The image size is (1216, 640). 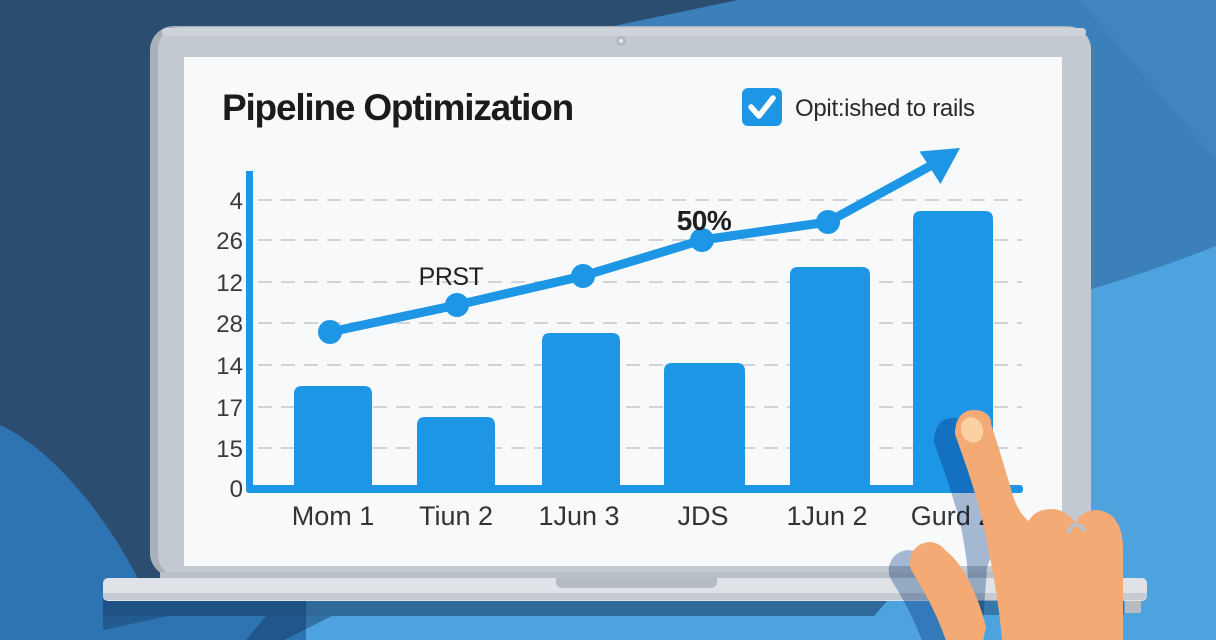 What do you see at coordinates (333, 516) in the screenshot?
I see `svg-text: Mom 1` at bounding box center [333, 516].